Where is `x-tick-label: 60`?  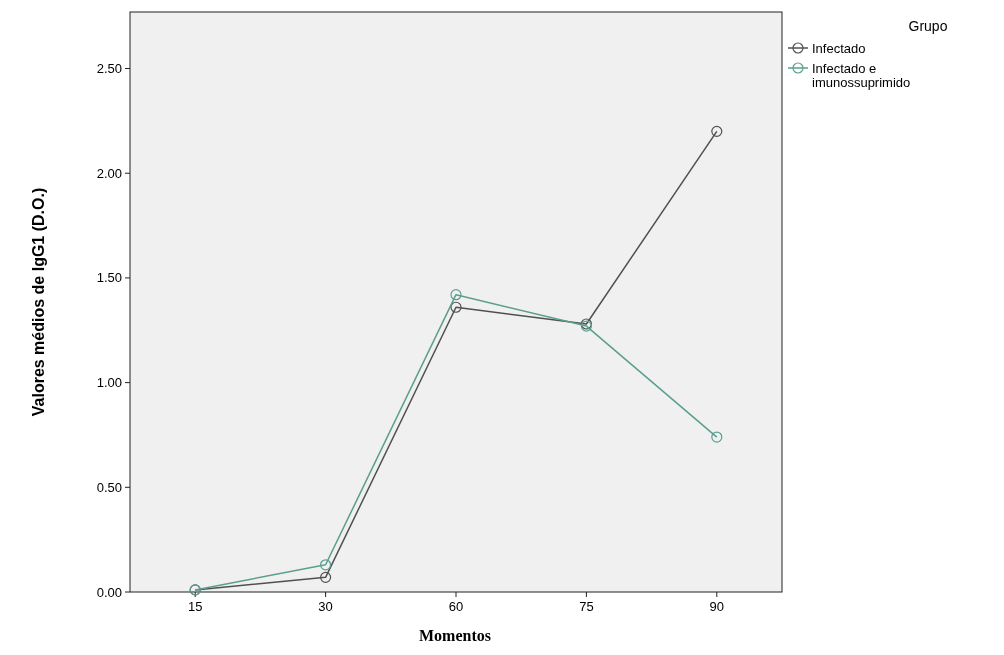
x-tick-label: 60 is located at coordinates (456, 606).